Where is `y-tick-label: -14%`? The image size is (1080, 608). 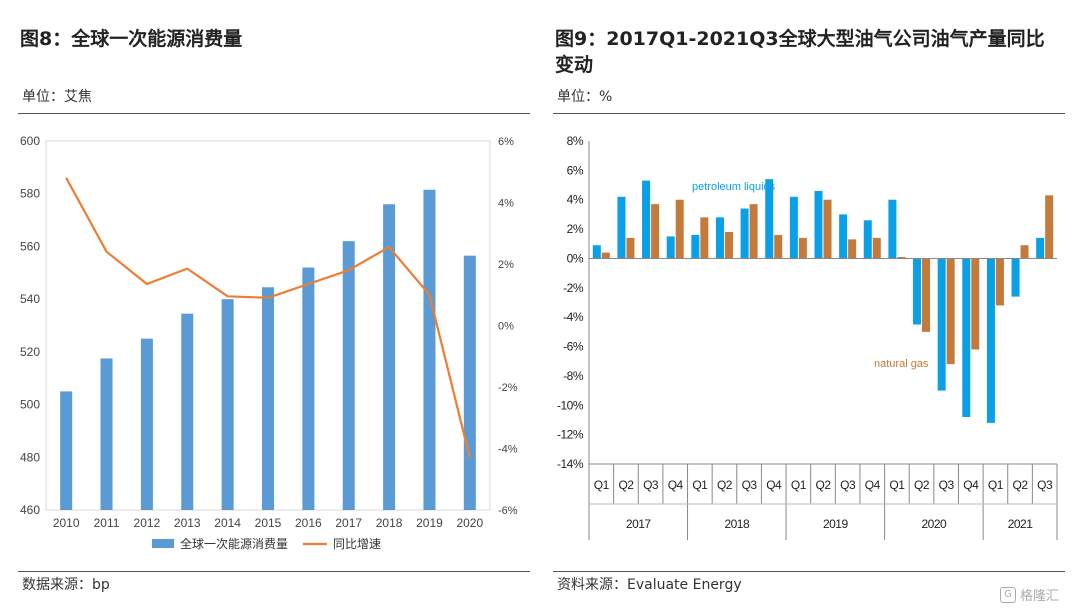
y-tick-label: -14% is located at coordinates (570, 464).